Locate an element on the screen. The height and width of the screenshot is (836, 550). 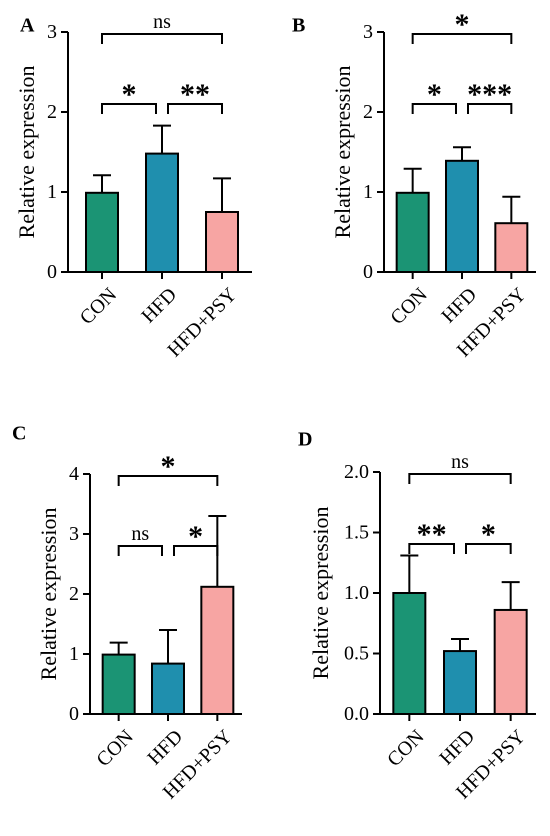
panel-label: A is located at coordinates (27, 26).